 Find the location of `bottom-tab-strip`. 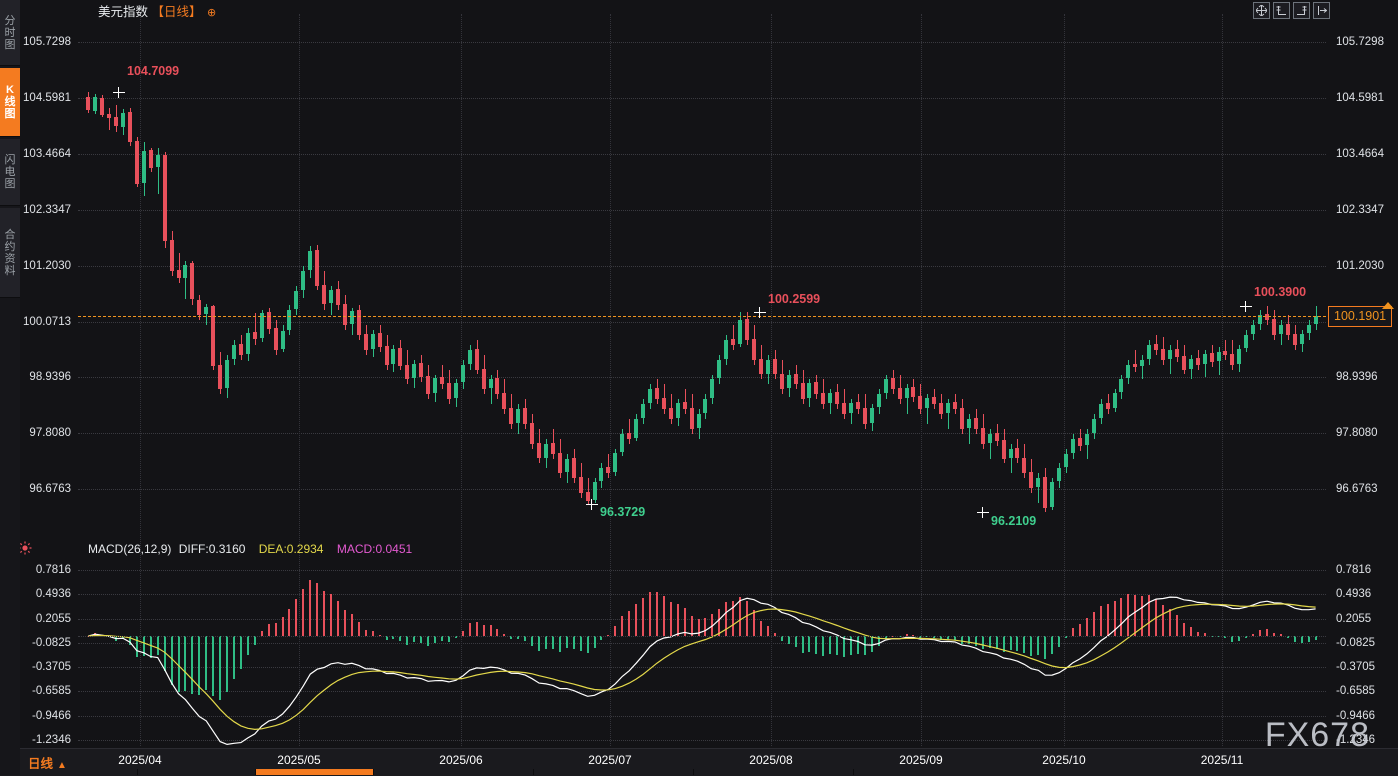

bottom-tab-strip is located at coordinates (699, 772).